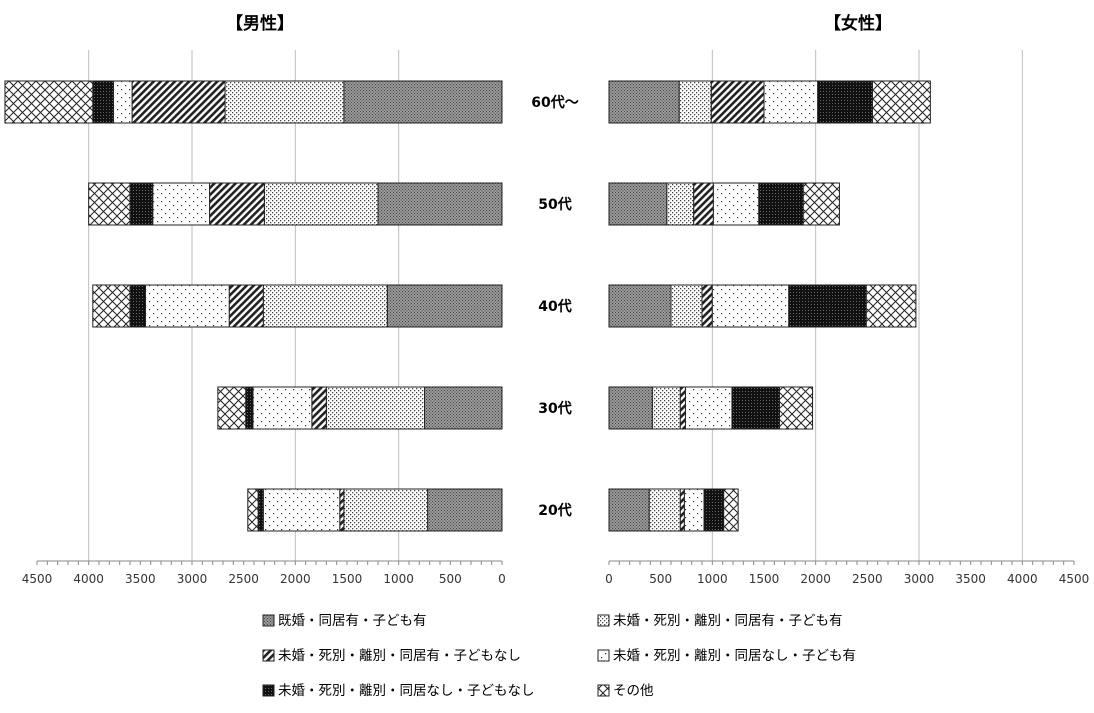  Describe the element at coordinates (192, 579) in the screenshot. I see `tick-label: 3000` at that location.